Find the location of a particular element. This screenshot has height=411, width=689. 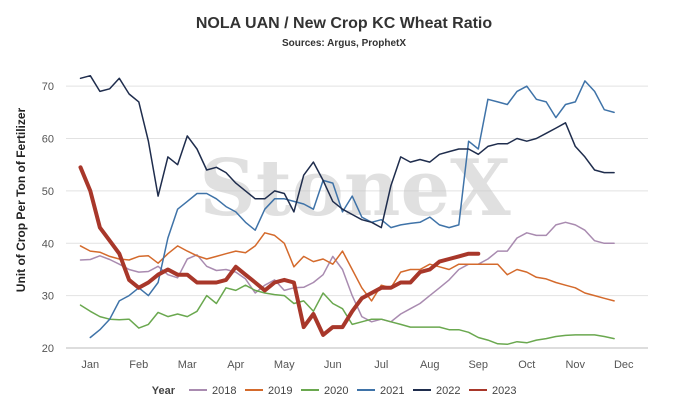

x-tick-label: Feb is located at coordinates (138, 365).